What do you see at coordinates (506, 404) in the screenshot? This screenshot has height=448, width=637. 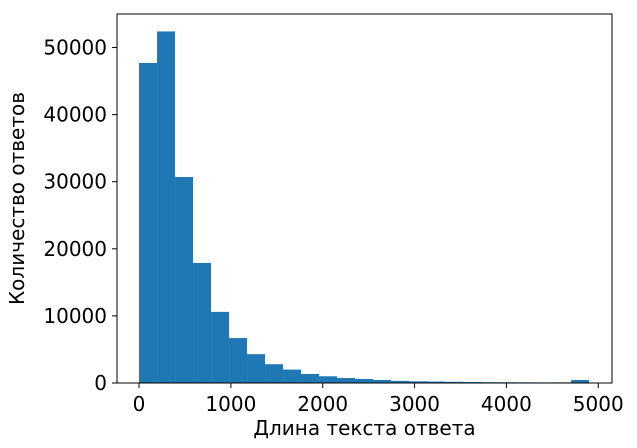 I see `x-tick-label: 4000` at bounding box center [506, 404].